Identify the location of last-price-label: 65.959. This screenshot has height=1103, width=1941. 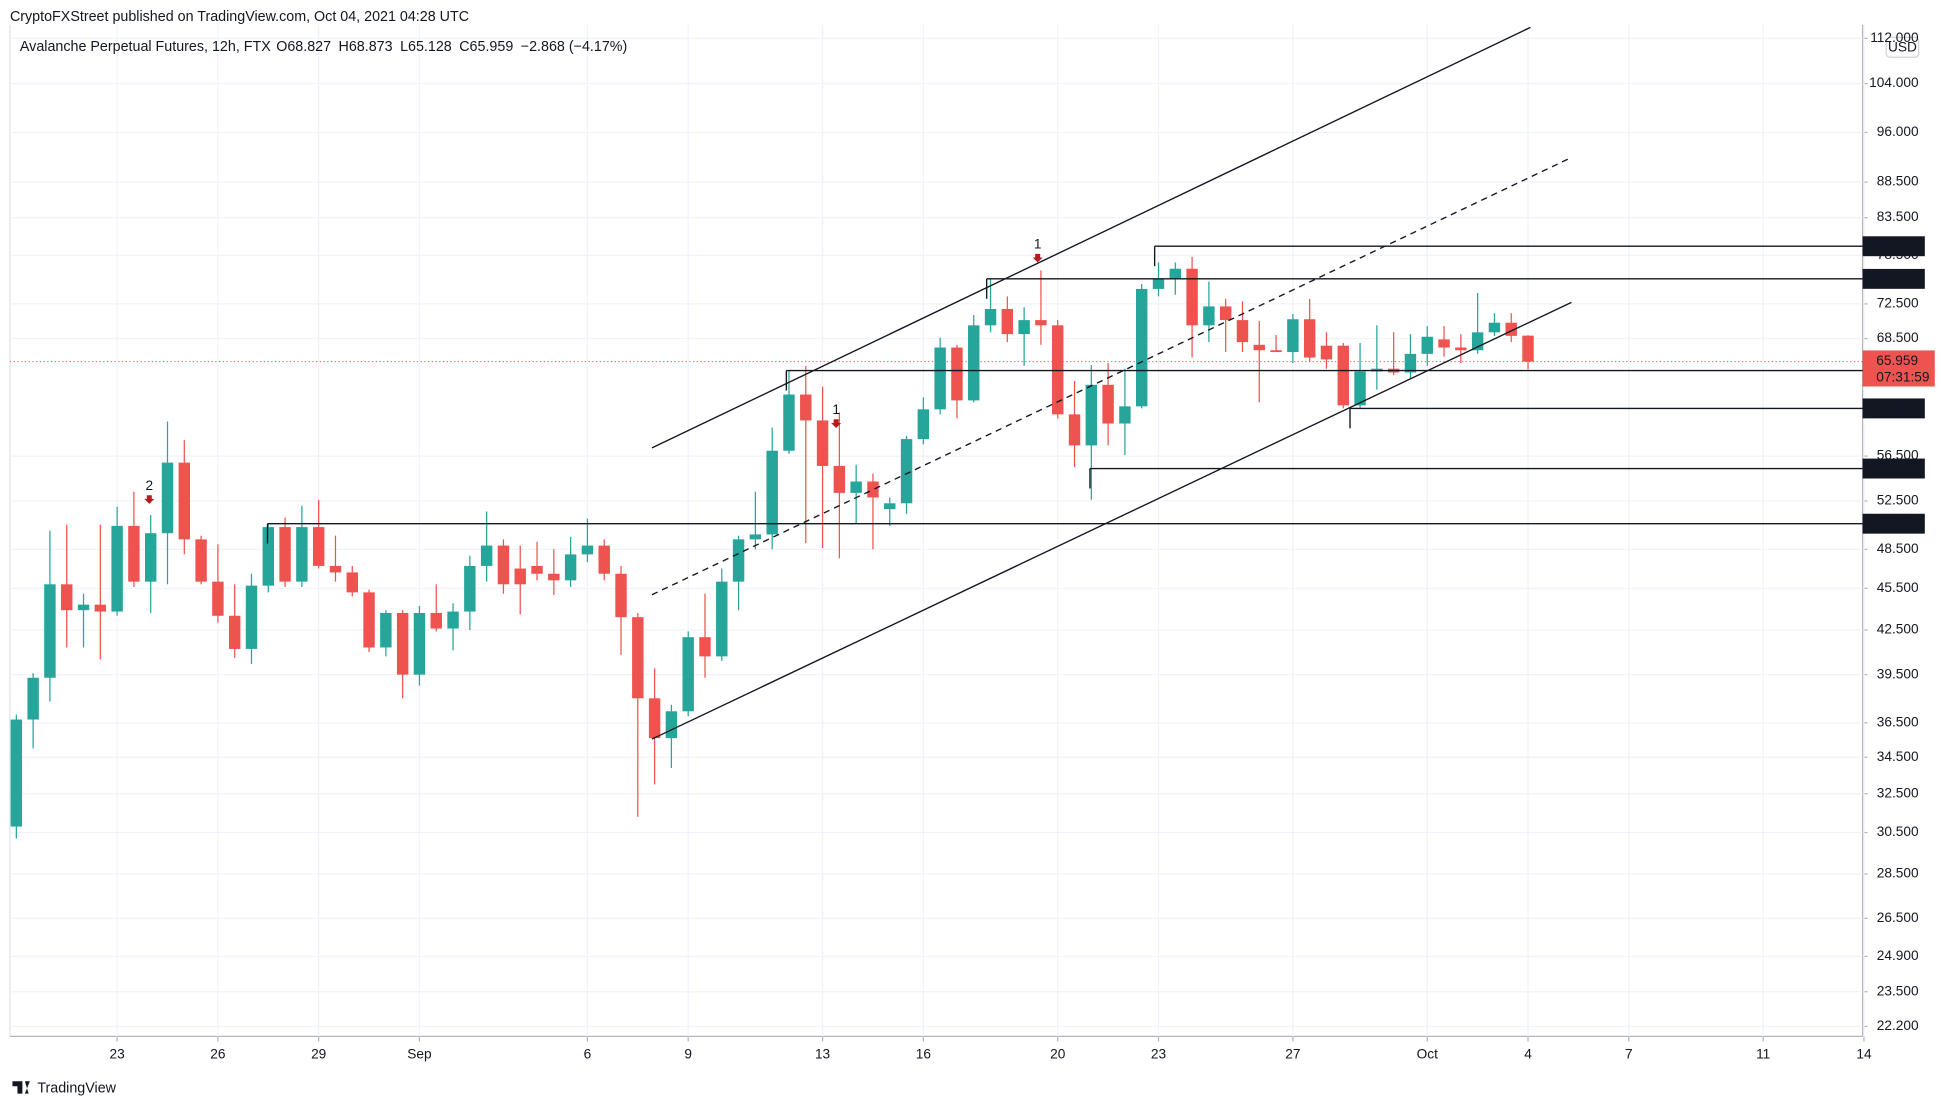
(1897, 360).